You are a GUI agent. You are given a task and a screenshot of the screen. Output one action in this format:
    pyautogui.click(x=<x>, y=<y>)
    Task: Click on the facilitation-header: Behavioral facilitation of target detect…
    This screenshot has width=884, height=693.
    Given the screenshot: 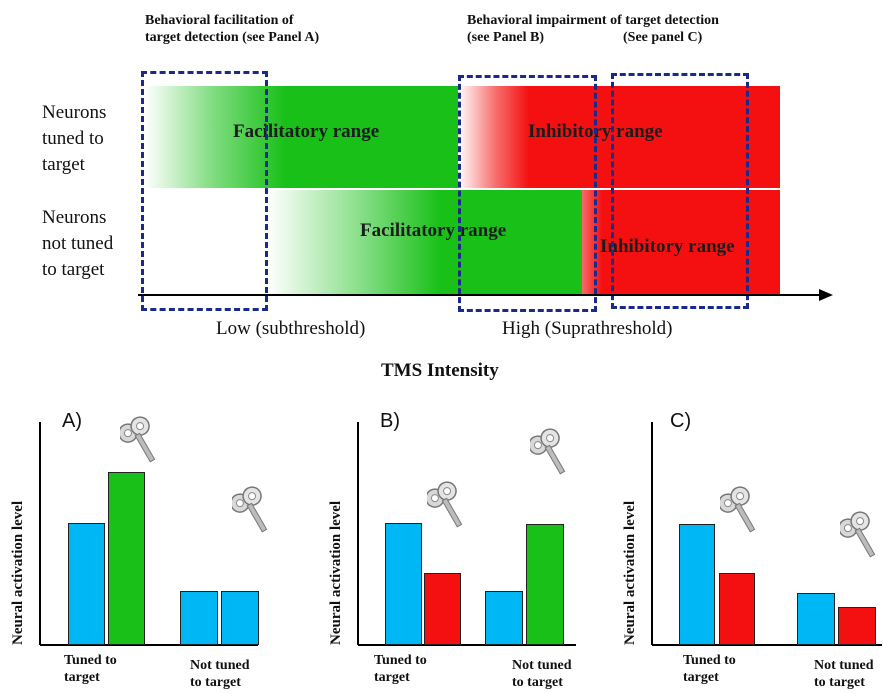 What is the action you would take?
    pyautogui.click(x=232, y=29)
    